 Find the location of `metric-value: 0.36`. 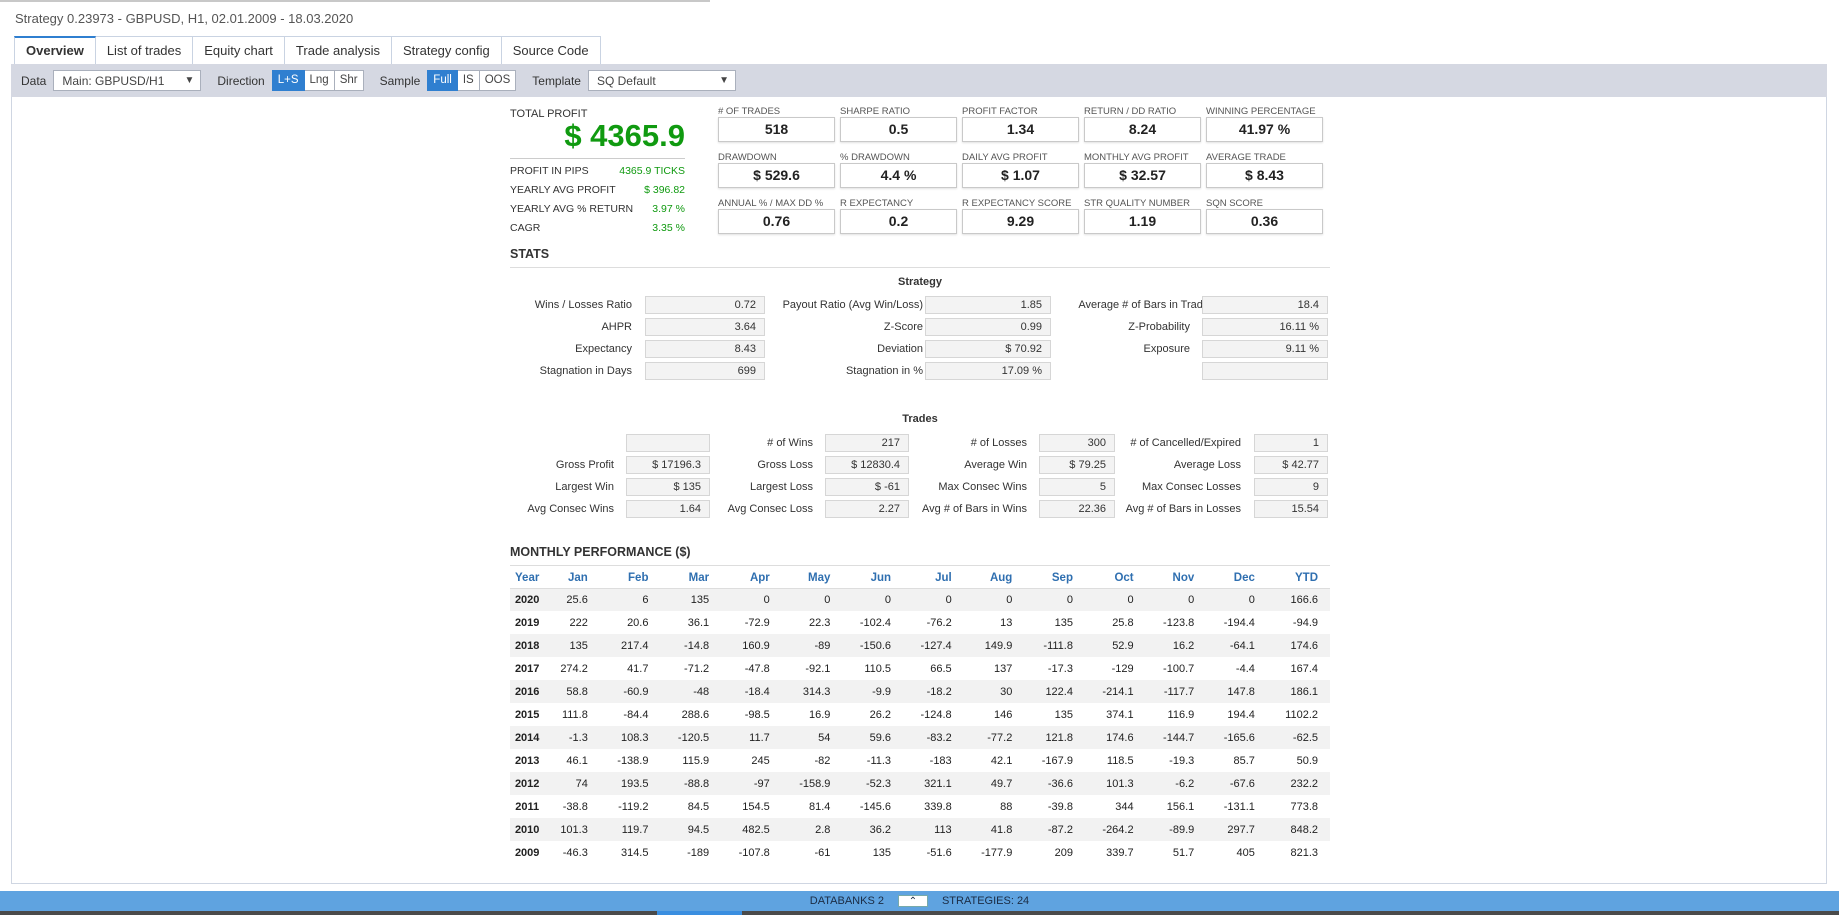

metric-value: 0.36 is located at coordinates (1264, 221).